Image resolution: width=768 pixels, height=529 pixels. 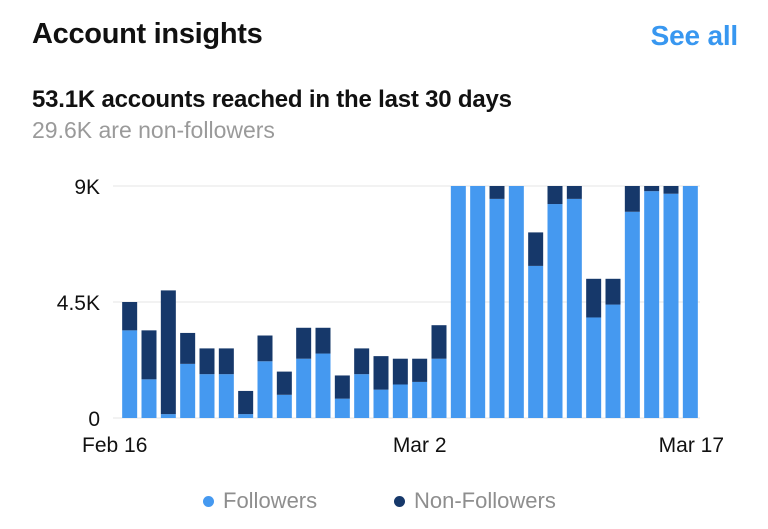 What do you see at coordinates (87, 187) in the screenshot?
I see `y-tick-label: 9K` at bounding box center [87, 187].